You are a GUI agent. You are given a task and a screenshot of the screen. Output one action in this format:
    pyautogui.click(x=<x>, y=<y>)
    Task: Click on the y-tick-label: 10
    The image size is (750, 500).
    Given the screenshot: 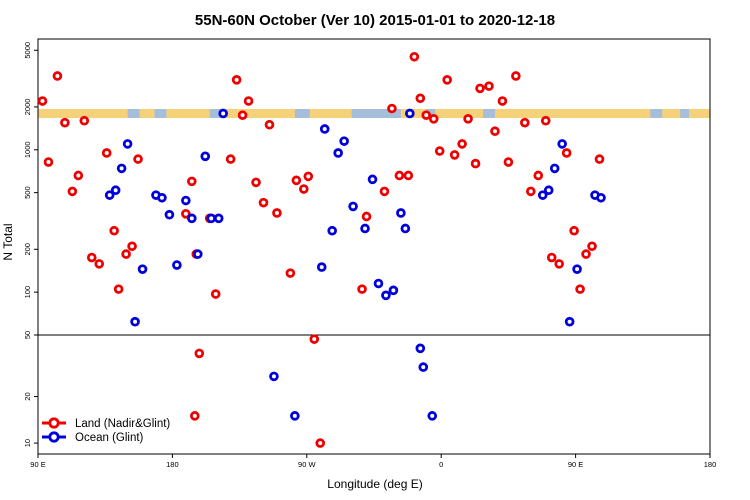 What is the action you would take?
    pyautogui.click(x=27, y=443)
    